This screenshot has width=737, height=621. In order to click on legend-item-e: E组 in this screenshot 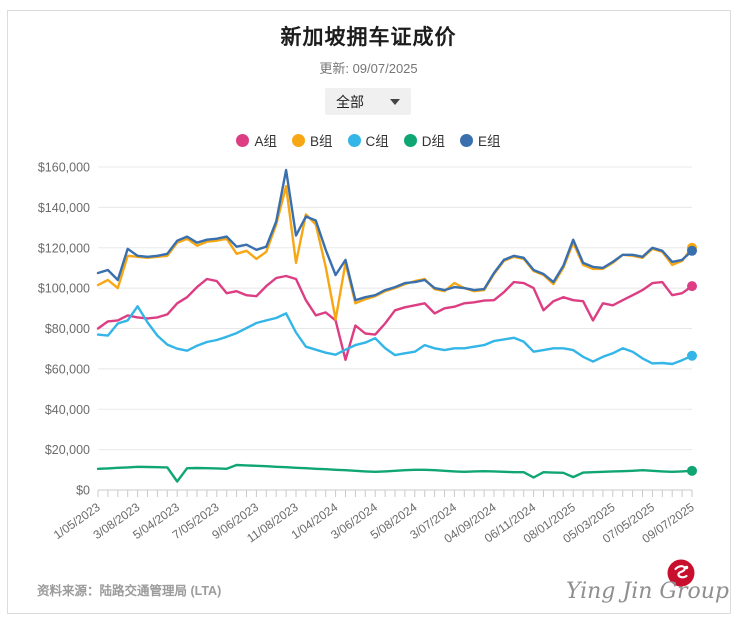, I will do `click(480, 140)`.